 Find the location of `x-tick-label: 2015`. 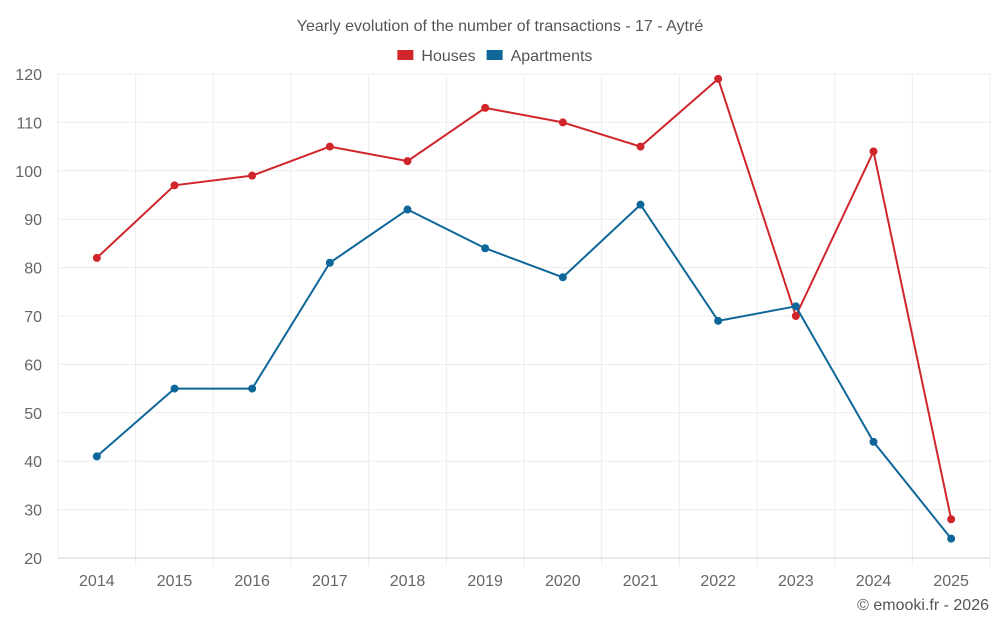

x-tick-label: 2015 is located at coordinates (175, 581).